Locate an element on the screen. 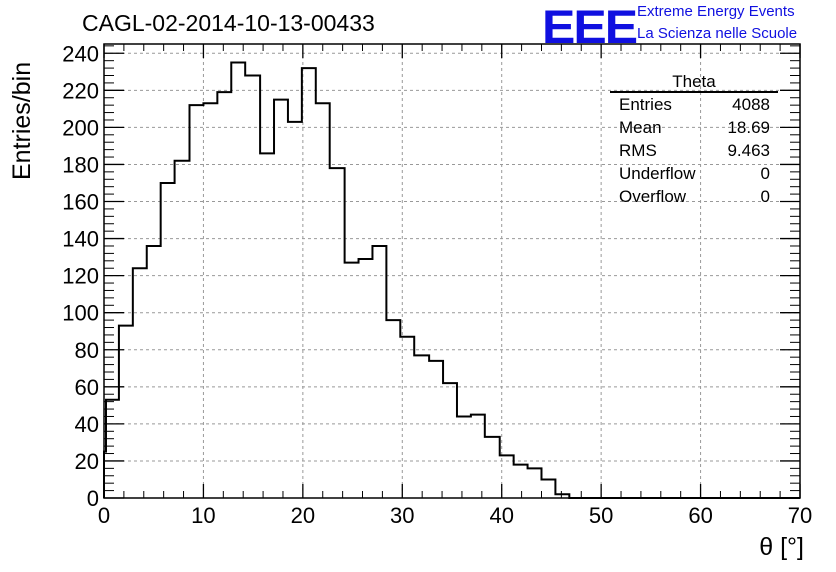  eee-logo: EEE is located at coordinates (590, 27).